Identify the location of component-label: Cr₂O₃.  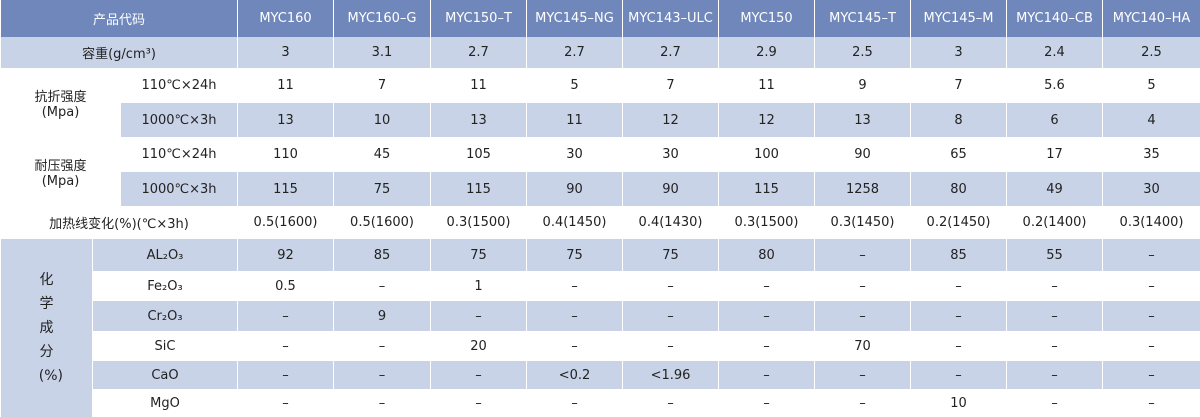
(165, 316).